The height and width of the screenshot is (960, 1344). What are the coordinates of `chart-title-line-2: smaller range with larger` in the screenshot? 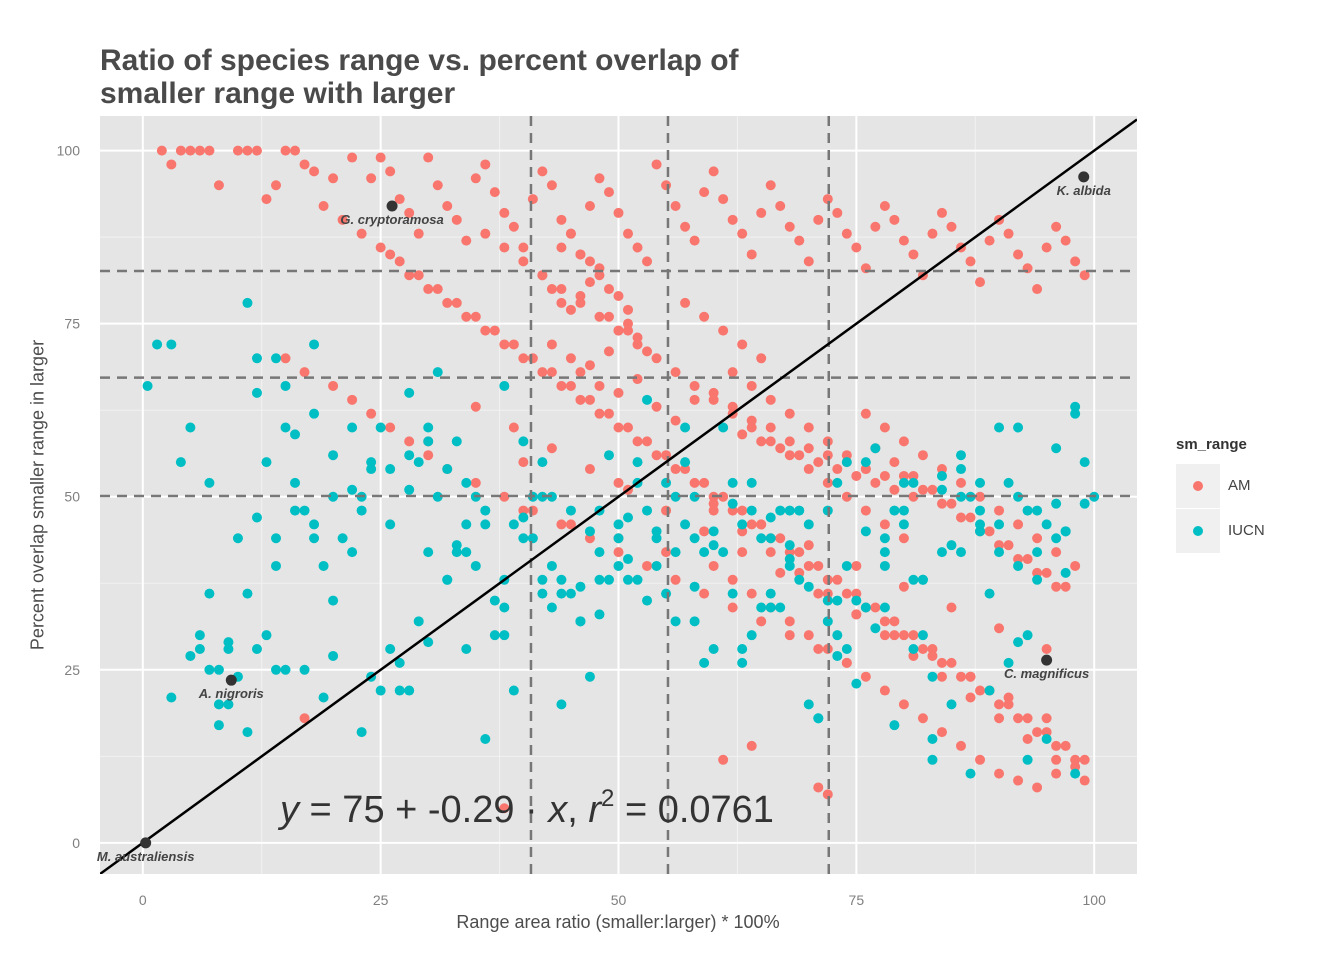 It's located at (278, 93).